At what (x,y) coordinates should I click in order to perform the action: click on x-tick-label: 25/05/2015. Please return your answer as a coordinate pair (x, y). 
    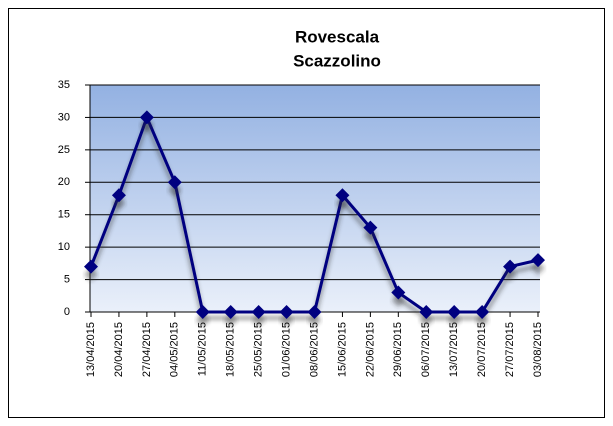
    Looking at the image, I should click on (259, 349).